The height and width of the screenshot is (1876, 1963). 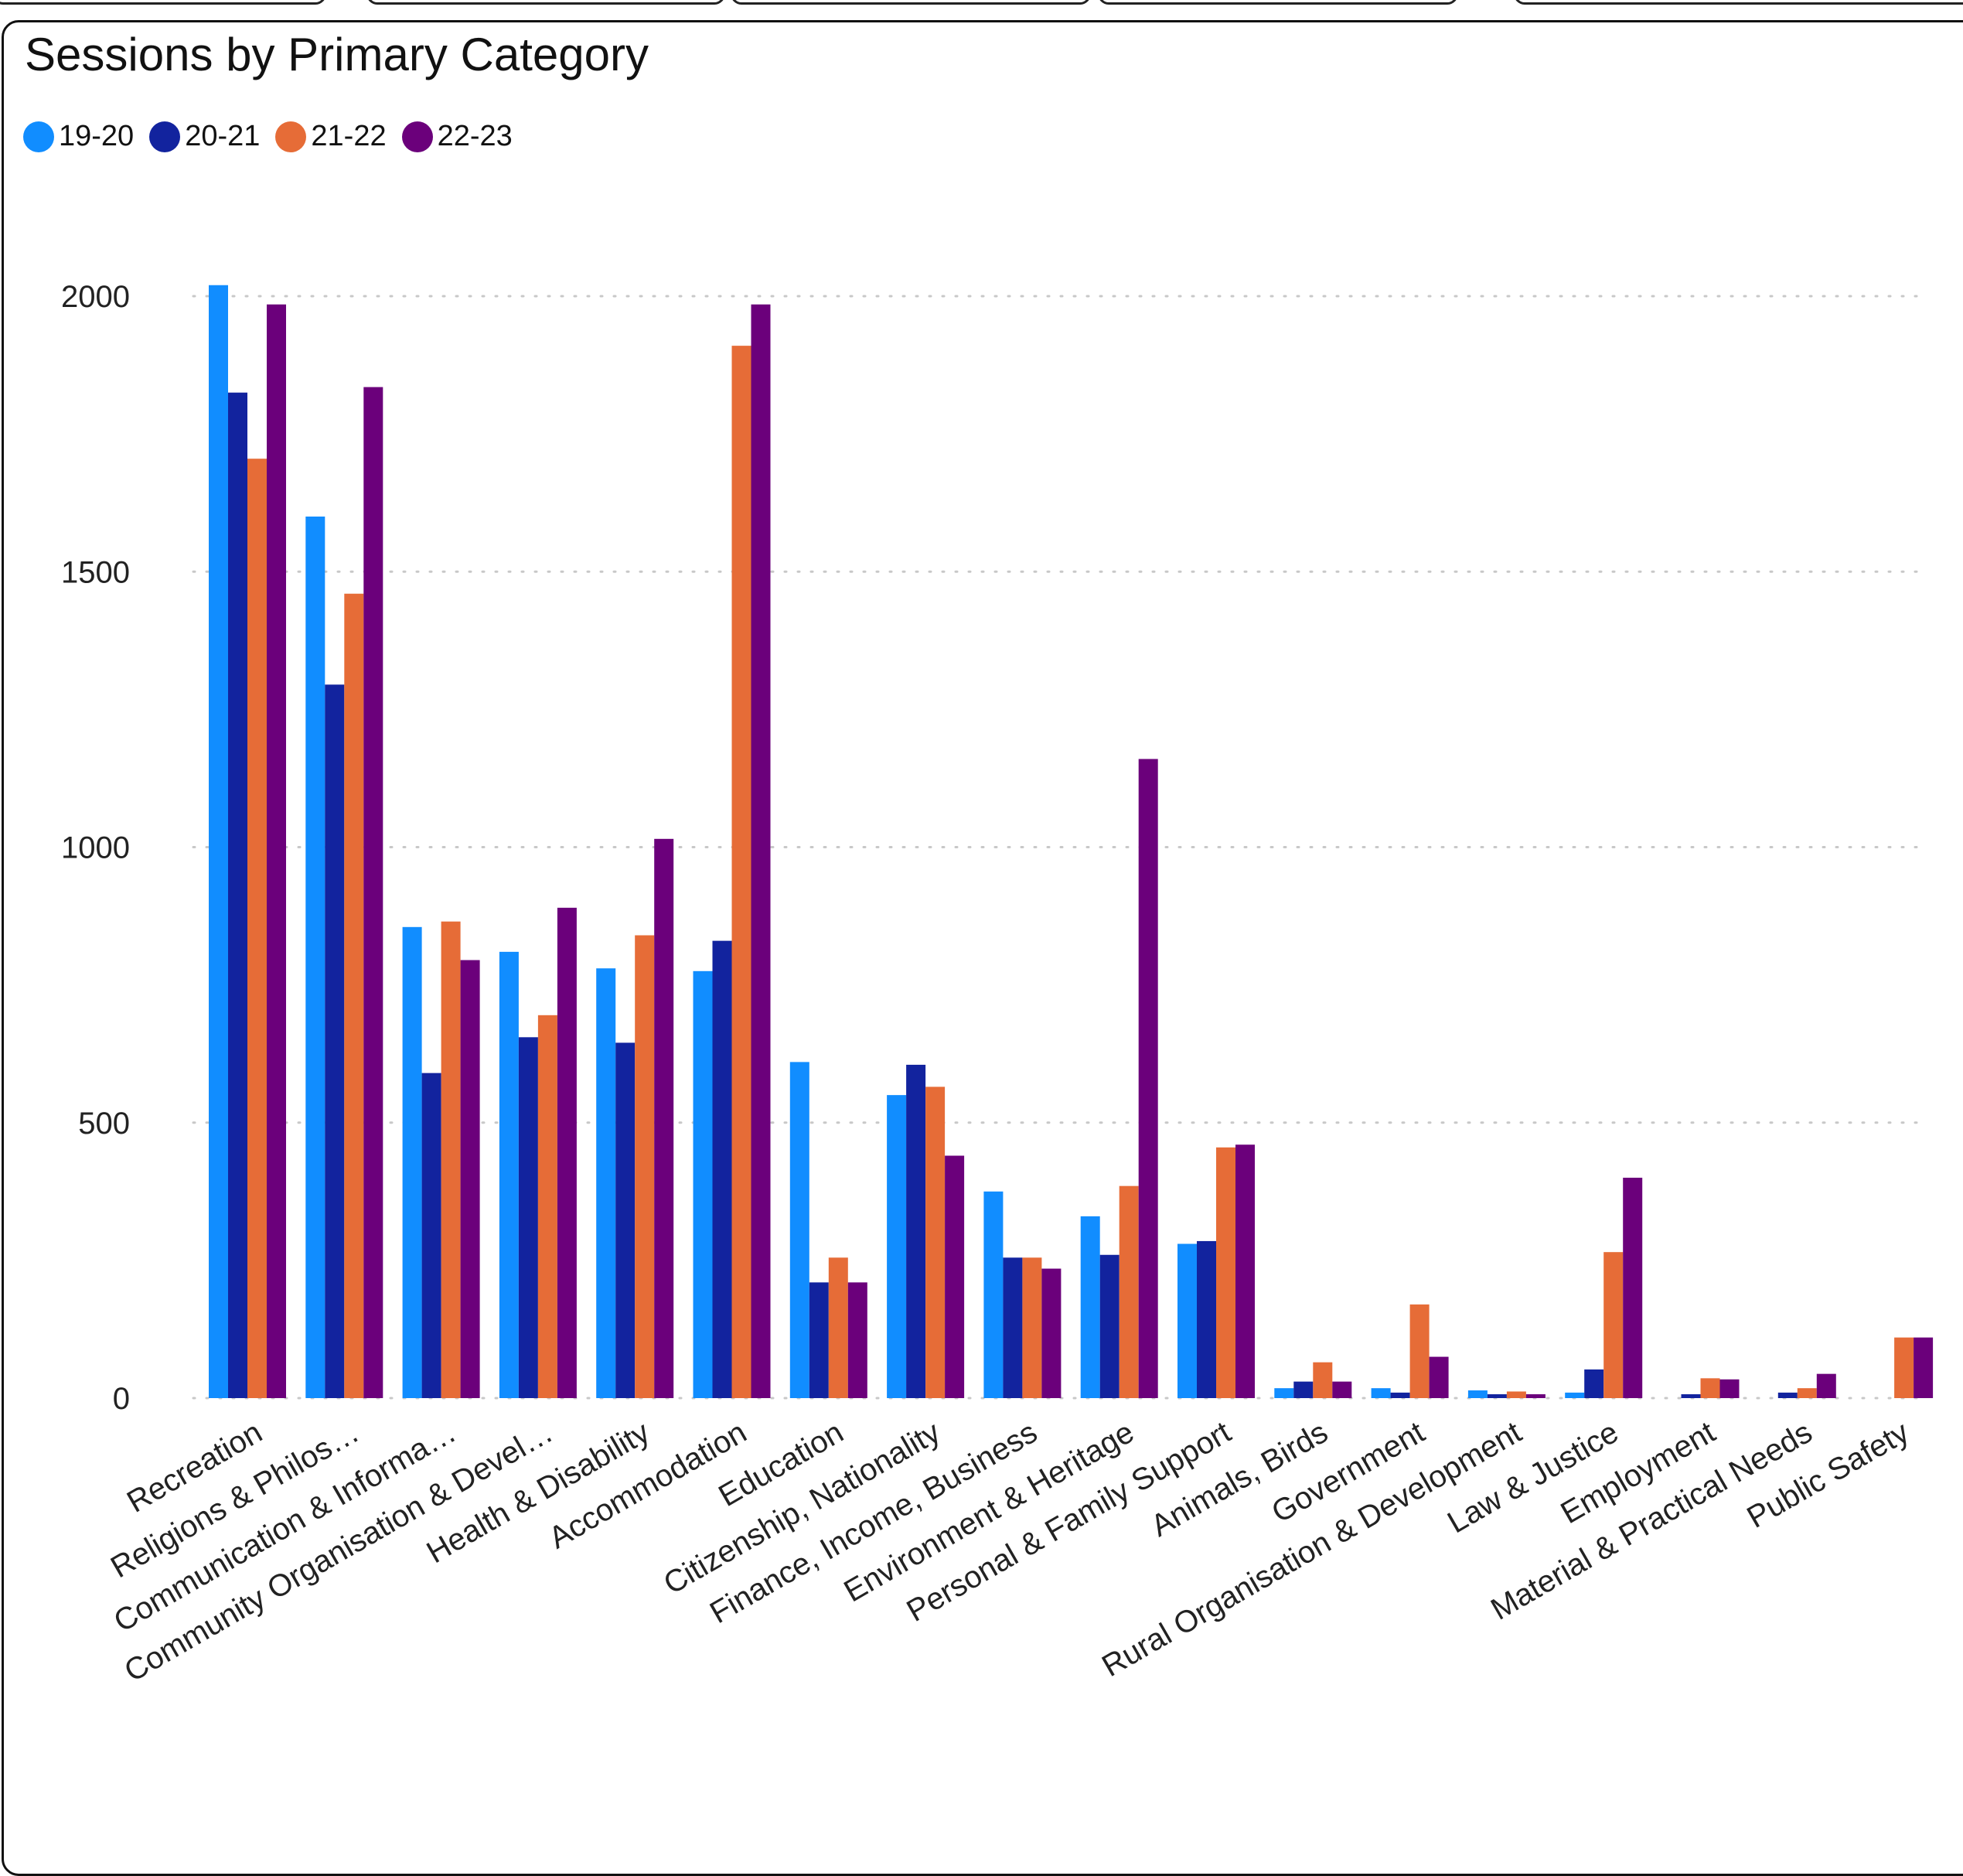 I want to click on y-tick-label: 500, so click(x=104, y=1124).